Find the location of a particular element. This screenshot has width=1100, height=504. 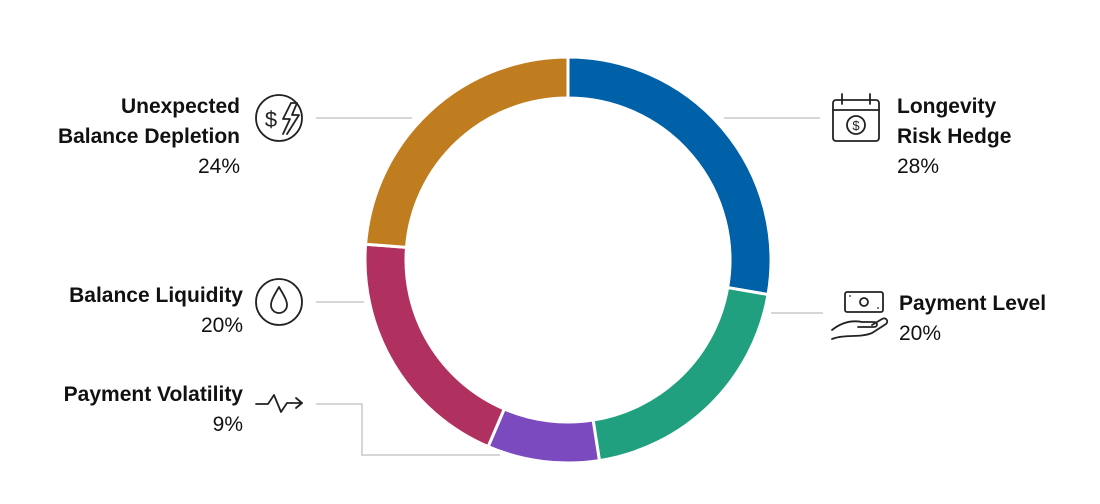

dollar-lightning-icon: $ is located at coordinates (279, 118).